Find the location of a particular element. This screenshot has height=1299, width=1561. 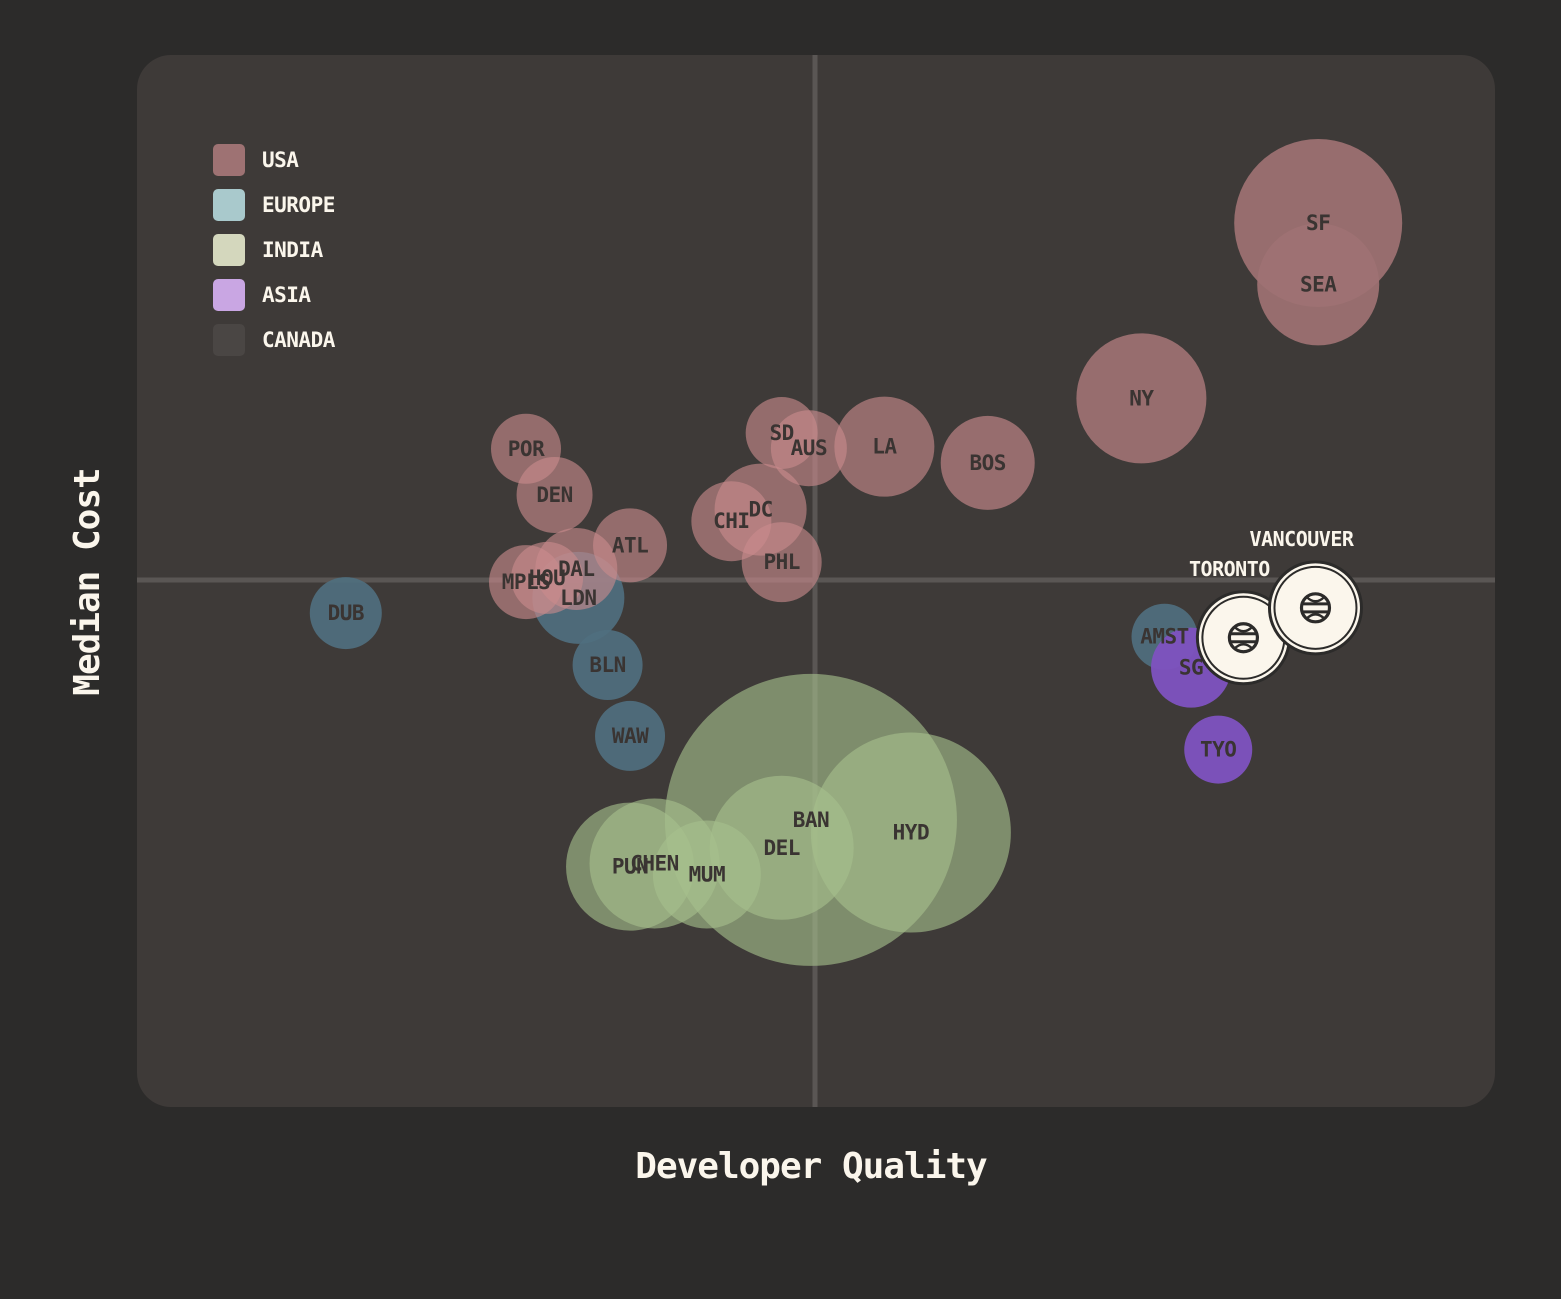

bubble-label-sd: SD is located at coordinates (782, 433).